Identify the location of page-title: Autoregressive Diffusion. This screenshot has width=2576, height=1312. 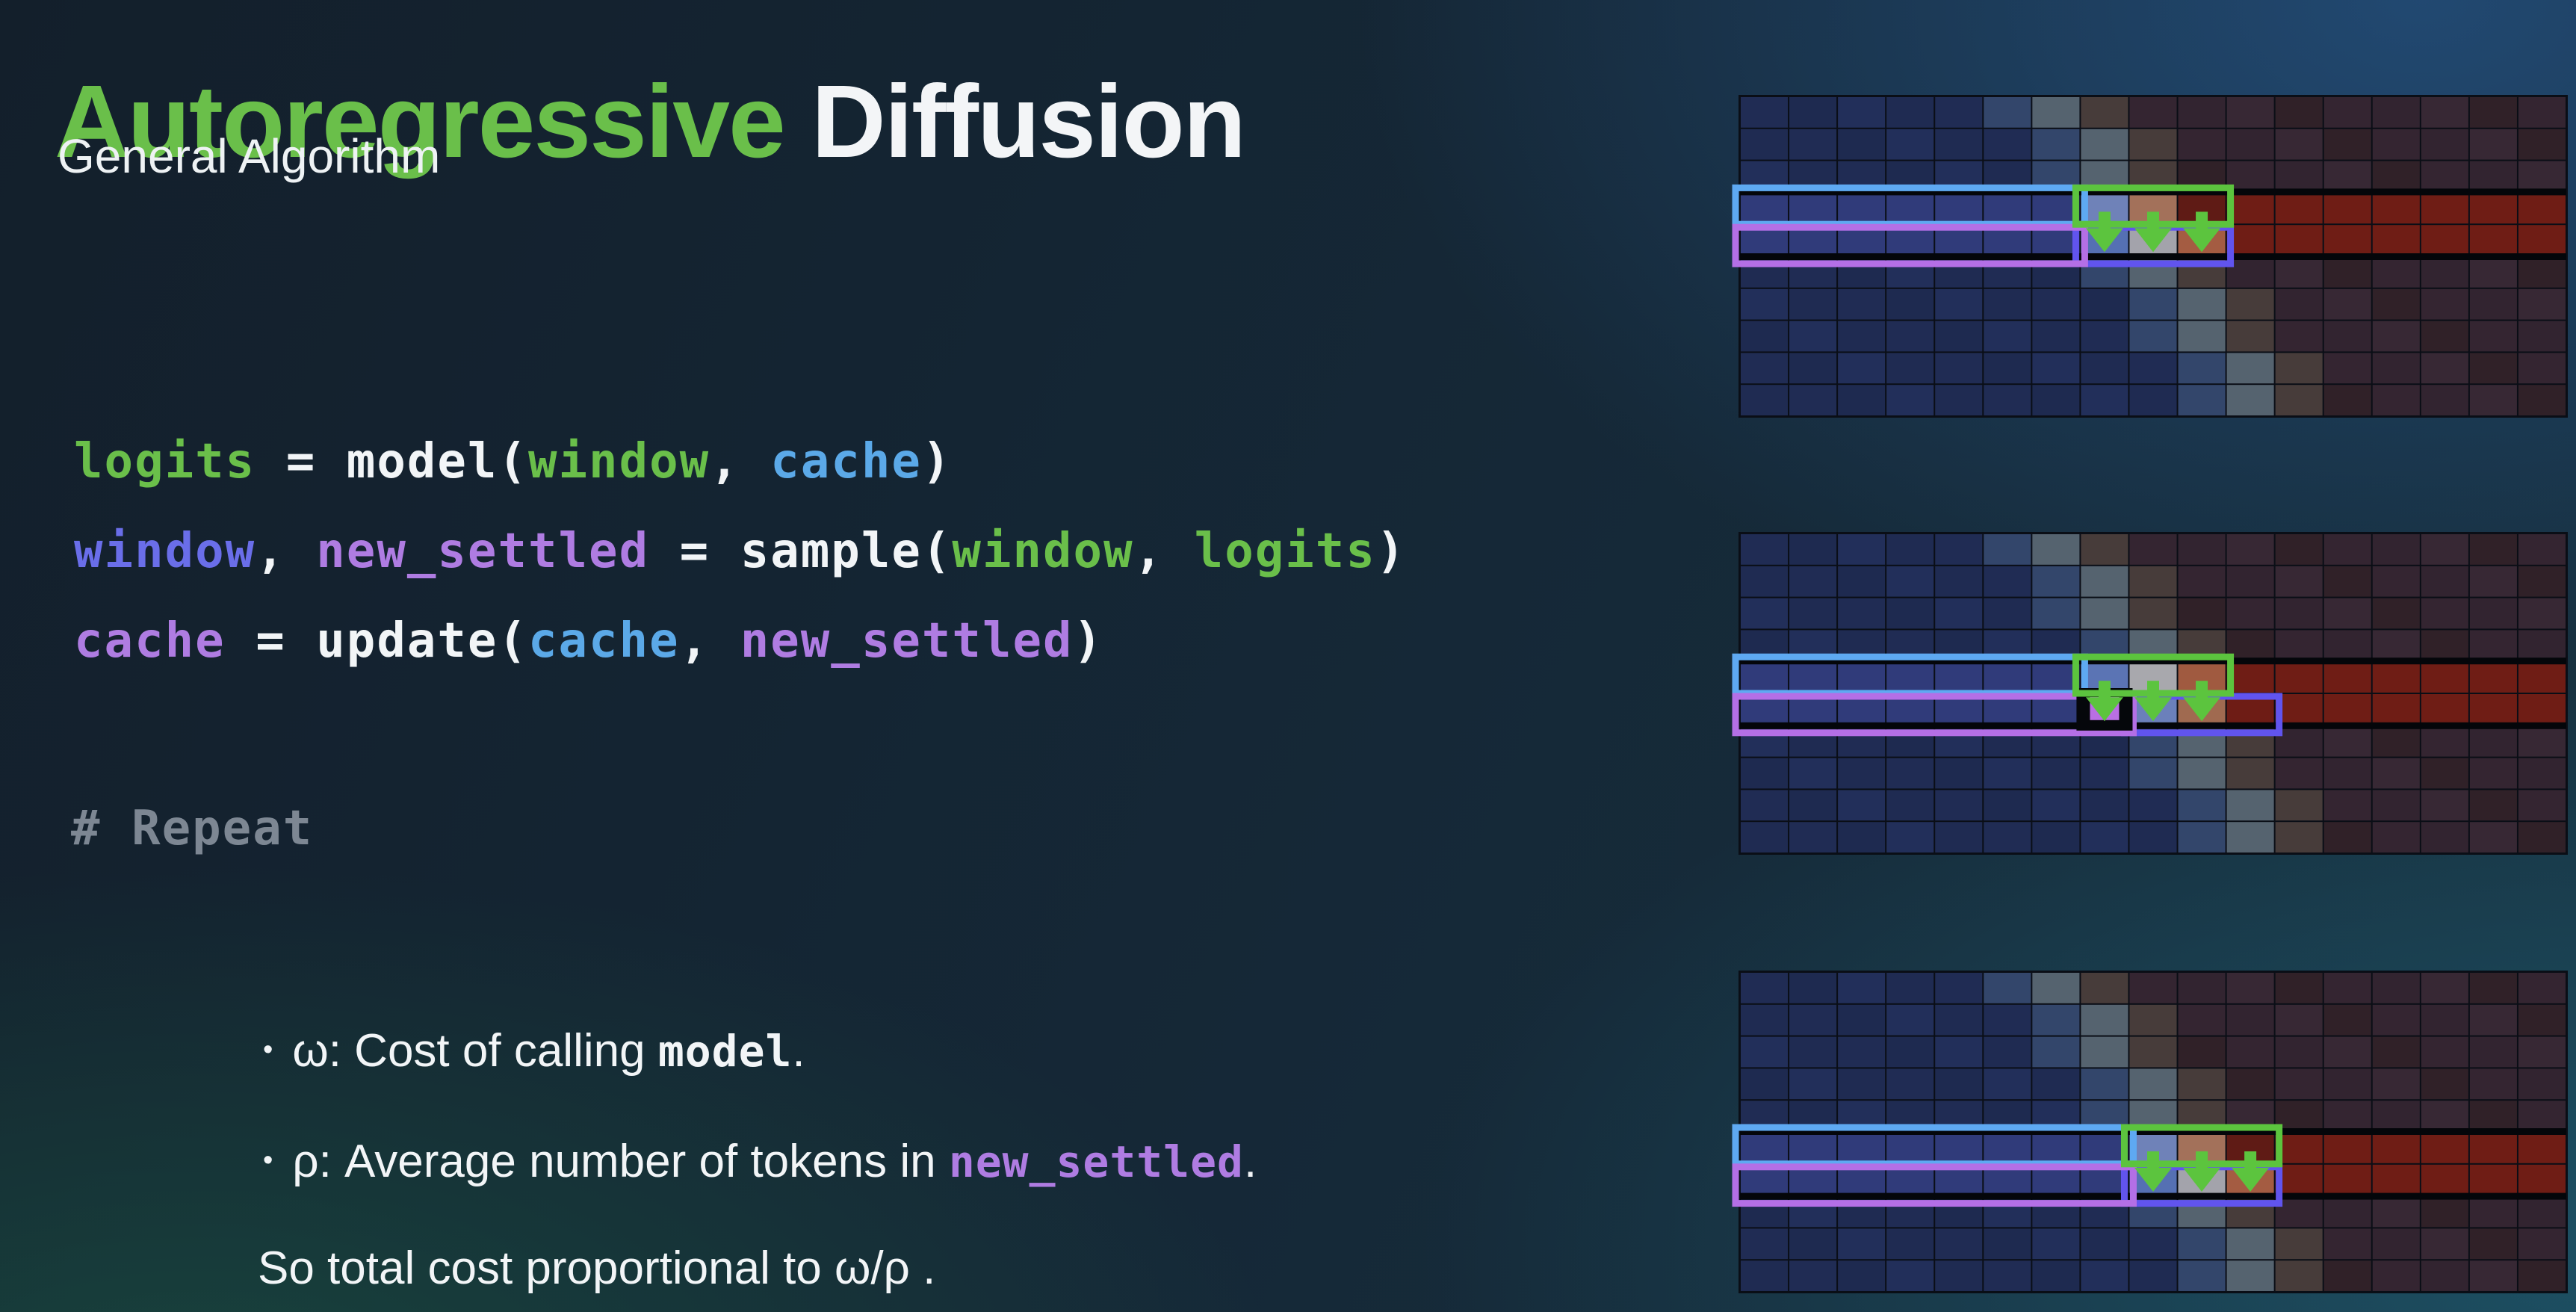
(650, 122).